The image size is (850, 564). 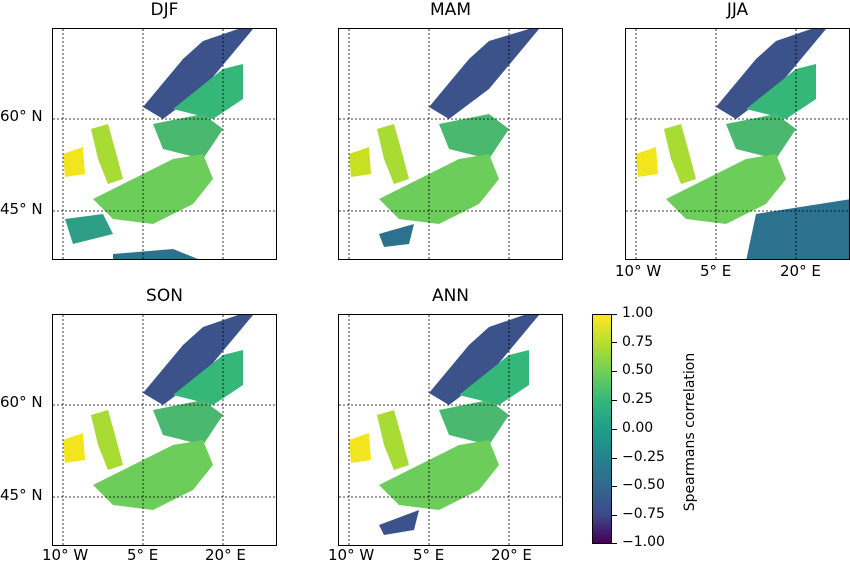 I want to click on colorbar-tick-label: 0.50, so click(x=638, y=370).